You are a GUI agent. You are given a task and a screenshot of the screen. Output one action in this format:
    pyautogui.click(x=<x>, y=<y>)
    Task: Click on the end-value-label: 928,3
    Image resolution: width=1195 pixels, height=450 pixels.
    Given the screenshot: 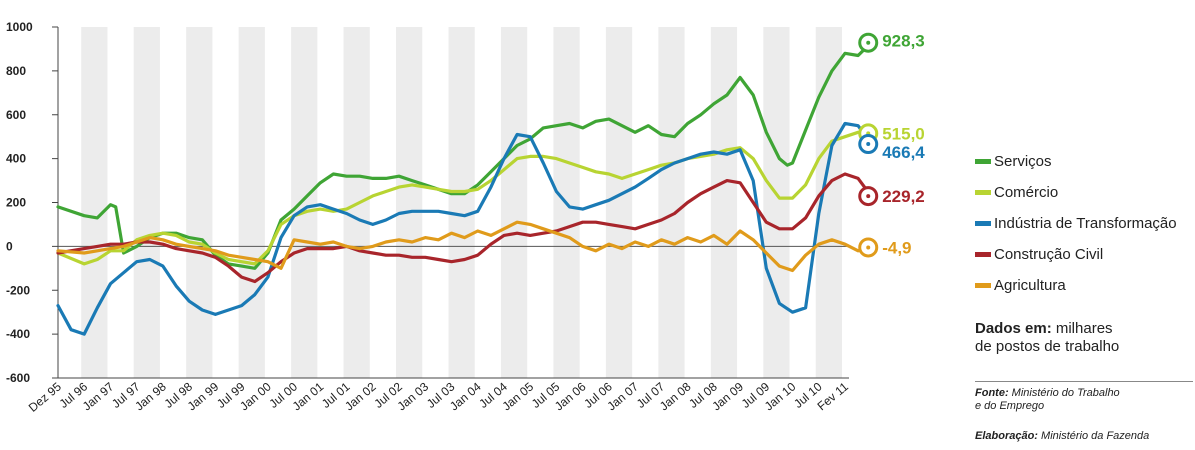 What is the action you would take?
    pyautogui.click(x=903, y=41)
    